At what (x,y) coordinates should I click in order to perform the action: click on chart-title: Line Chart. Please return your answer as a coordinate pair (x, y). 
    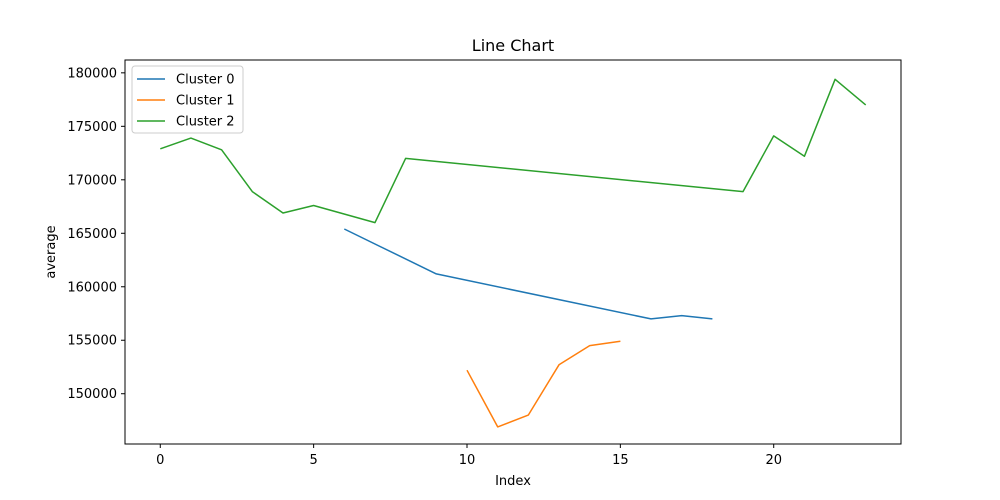
    Looking at the image, I should click on (513, 45).